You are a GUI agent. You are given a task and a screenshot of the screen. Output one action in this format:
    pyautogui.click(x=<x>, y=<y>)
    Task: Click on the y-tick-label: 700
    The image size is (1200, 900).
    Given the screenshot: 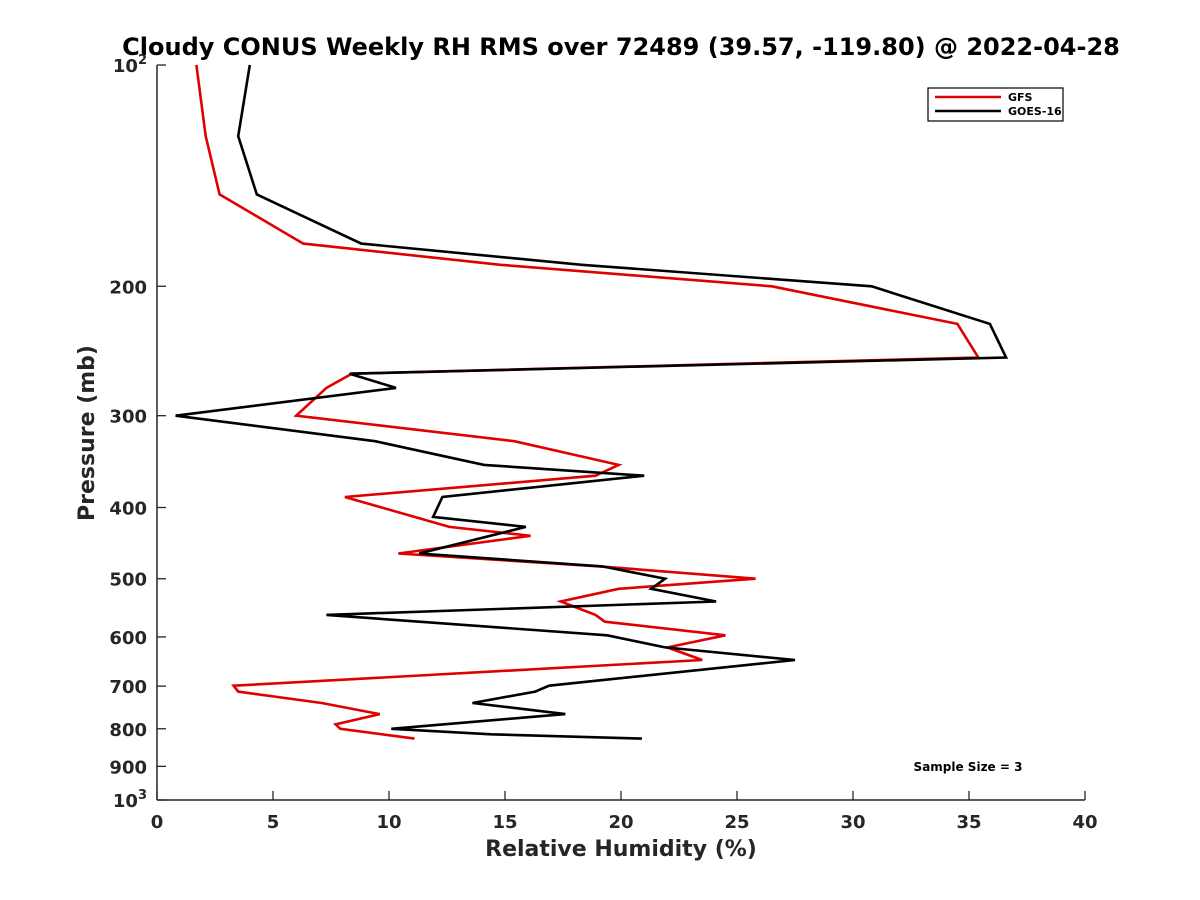 What is the action you would take?
    pyautogui.click(x=128, y=687)
    